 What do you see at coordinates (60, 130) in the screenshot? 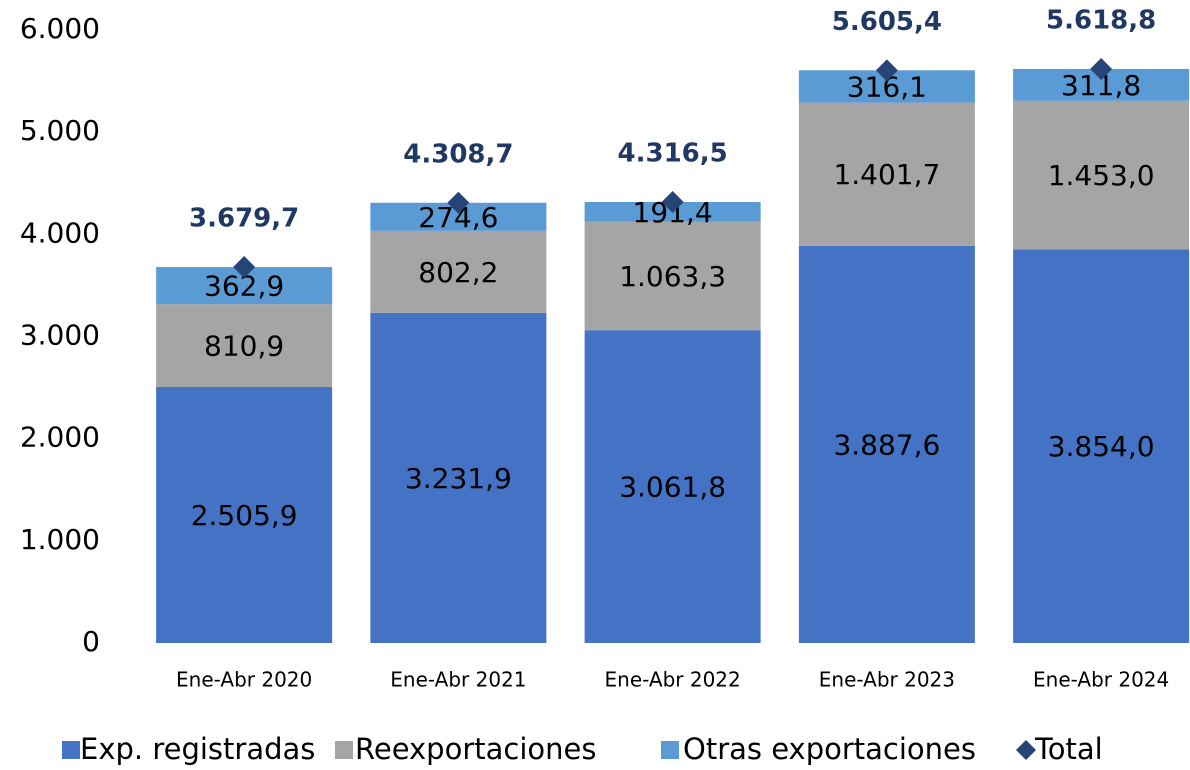
I see `y-tick-label: 5.000` at bounding box center [60, 130].